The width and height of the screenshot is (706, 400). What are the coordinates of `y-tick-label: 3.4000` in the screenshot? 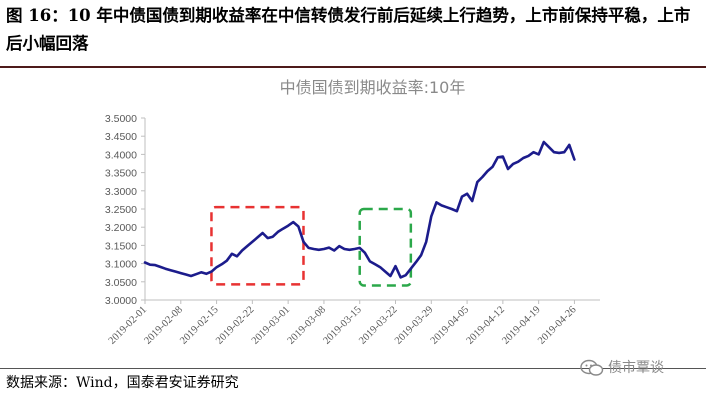 It's located at (121, 155).